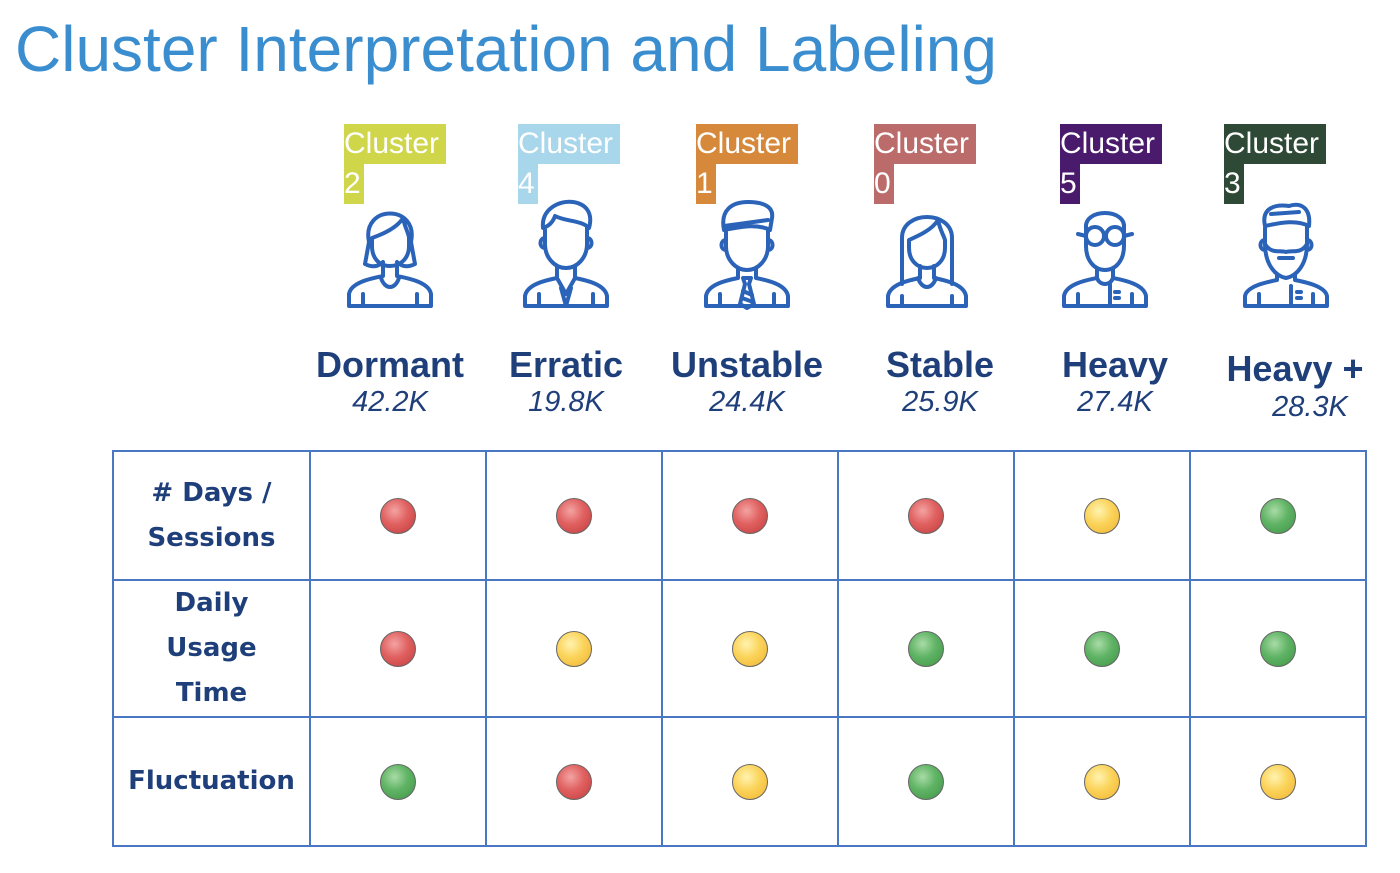 This screenshot has width=1400, height=873. I want to click on cluster-label: Unstable, so click(747, 364).